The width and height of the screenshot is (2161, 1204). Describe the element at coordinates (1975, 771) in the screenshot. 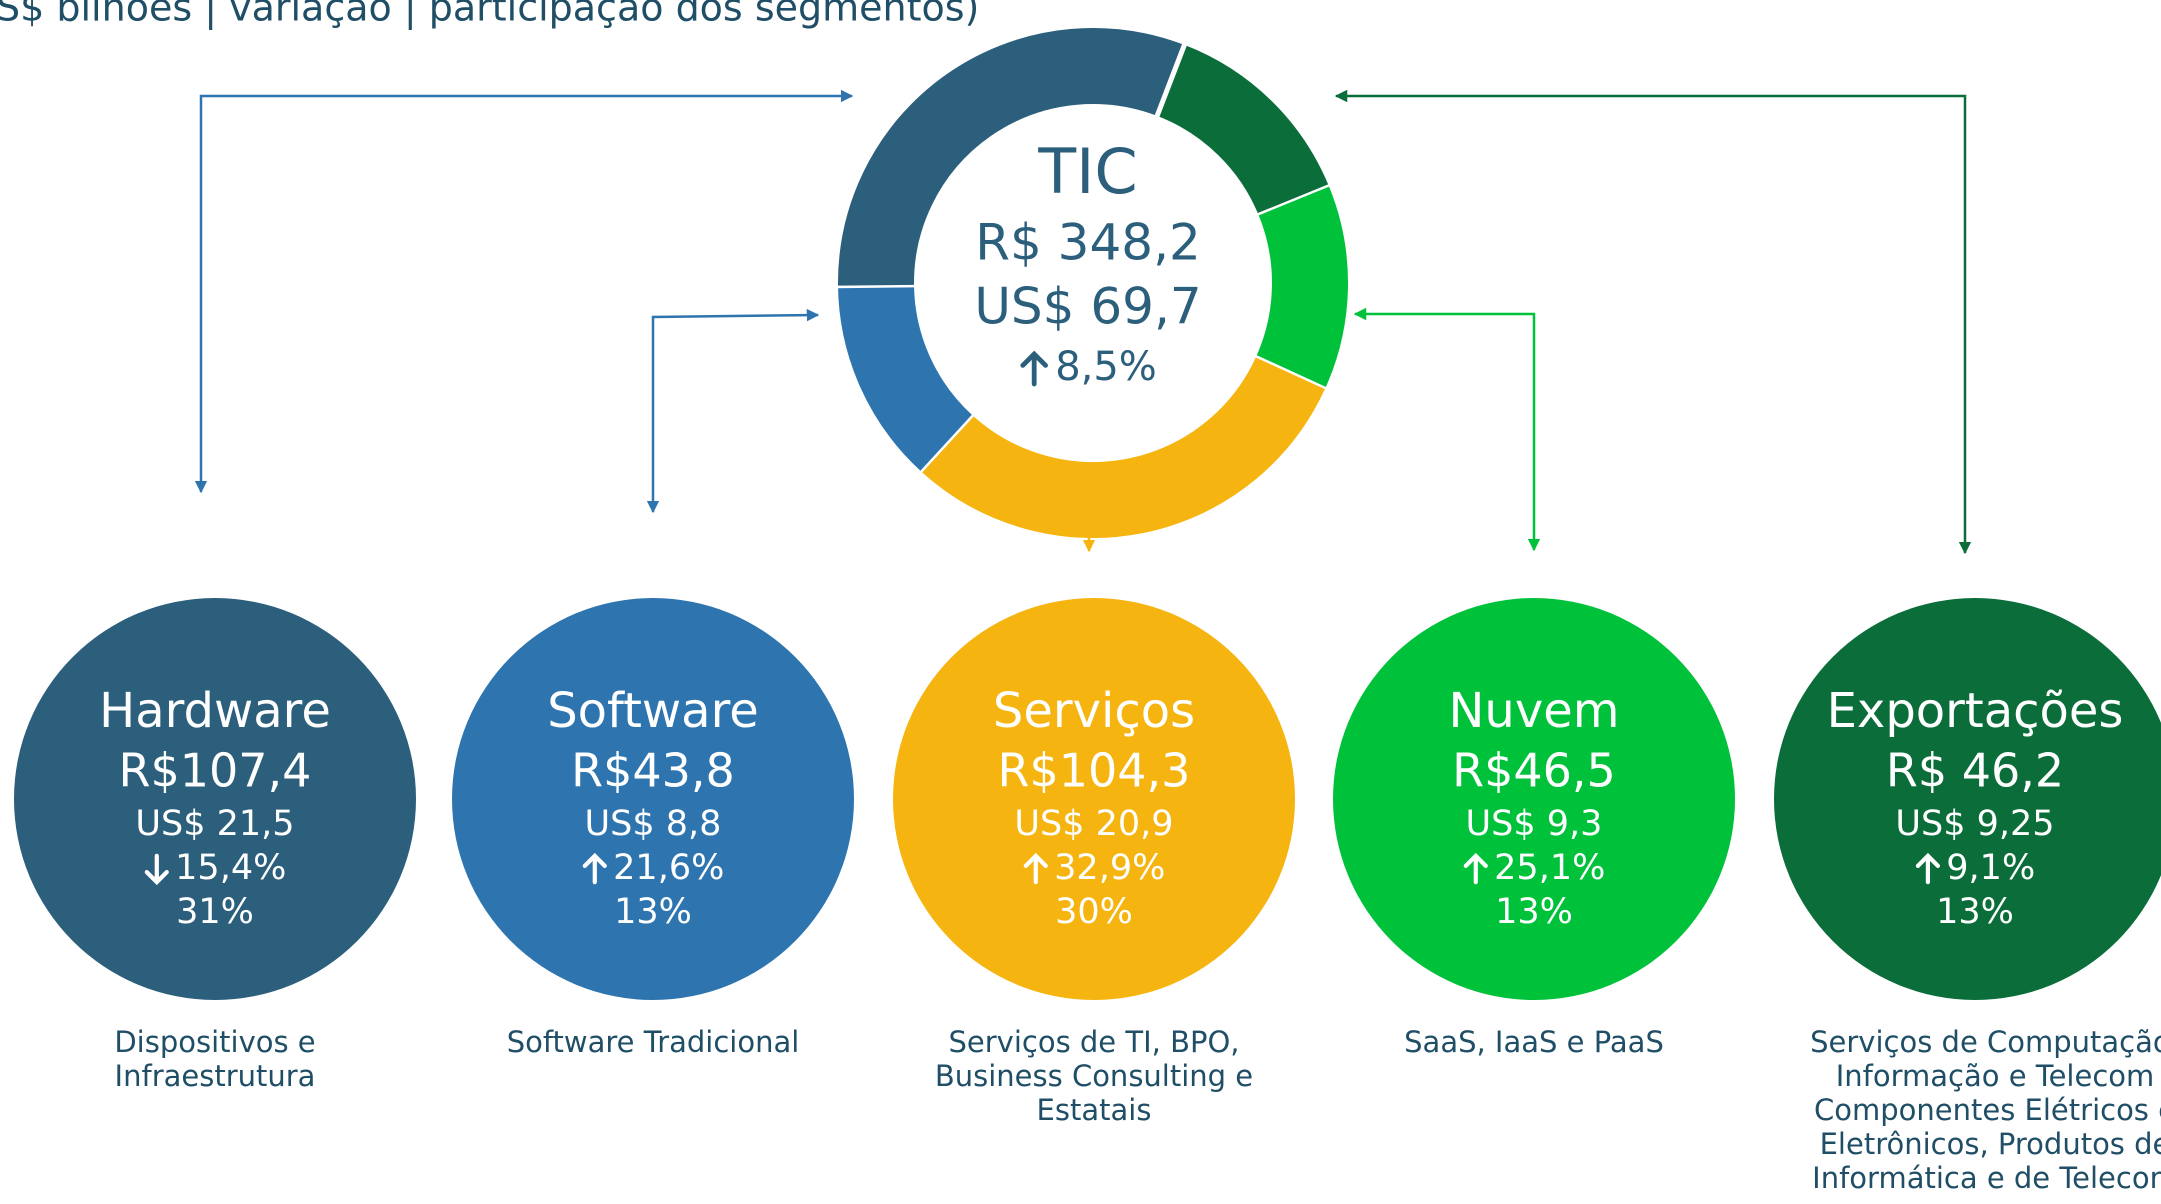

I see `segment-brl: R$ 46,2` at that location.